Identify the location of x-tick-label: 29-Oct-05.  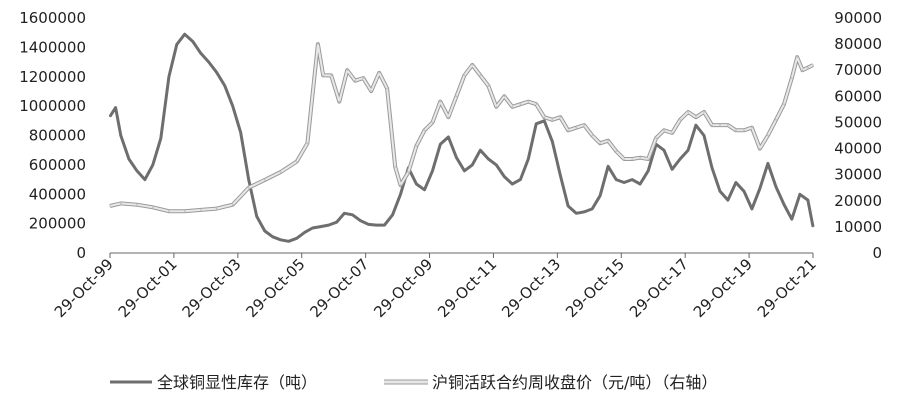
(276, 288).